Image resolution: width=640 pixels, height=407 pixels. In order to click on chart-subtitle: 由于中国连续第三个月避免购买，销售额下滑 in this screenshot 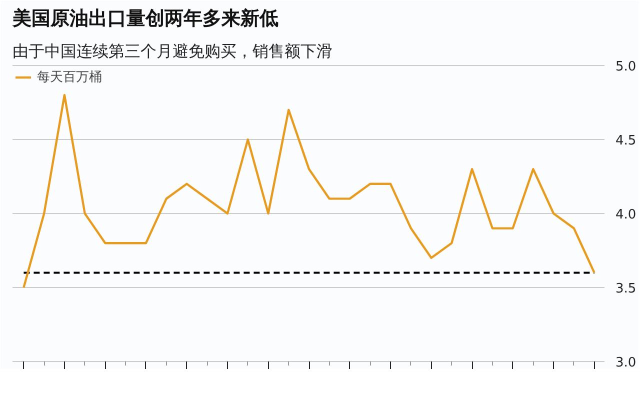, I will do `click(172, 51)`.